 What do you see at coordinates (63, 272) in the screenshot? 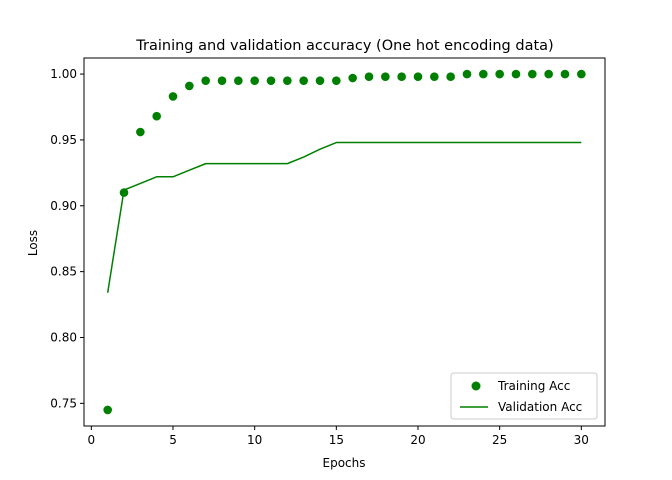
I see `y-tick-label: 0.85` at bounding box center [63, 272].